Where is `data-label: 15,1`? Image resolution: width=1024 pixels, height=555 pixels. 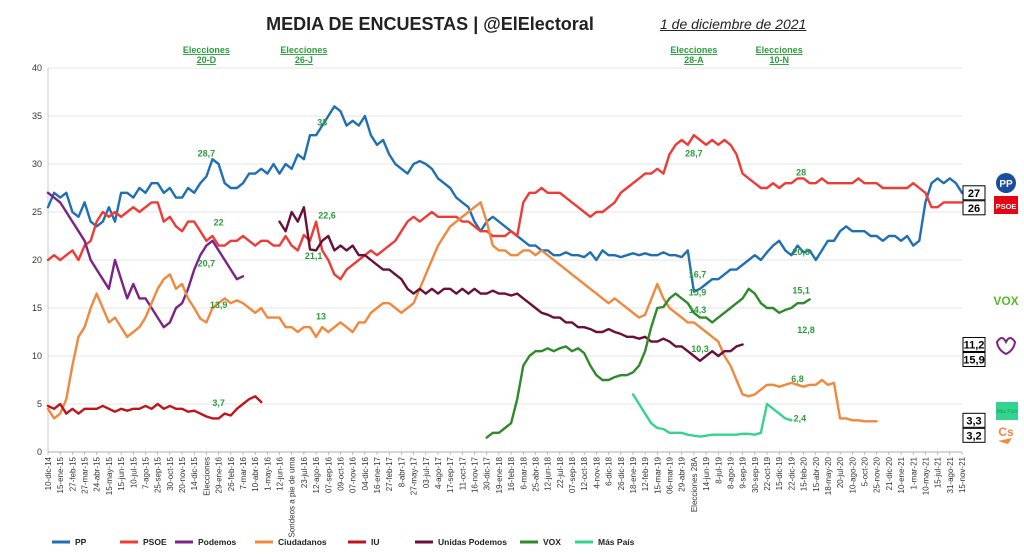
data-label: 15,1 is located at coordinates (801, 291).